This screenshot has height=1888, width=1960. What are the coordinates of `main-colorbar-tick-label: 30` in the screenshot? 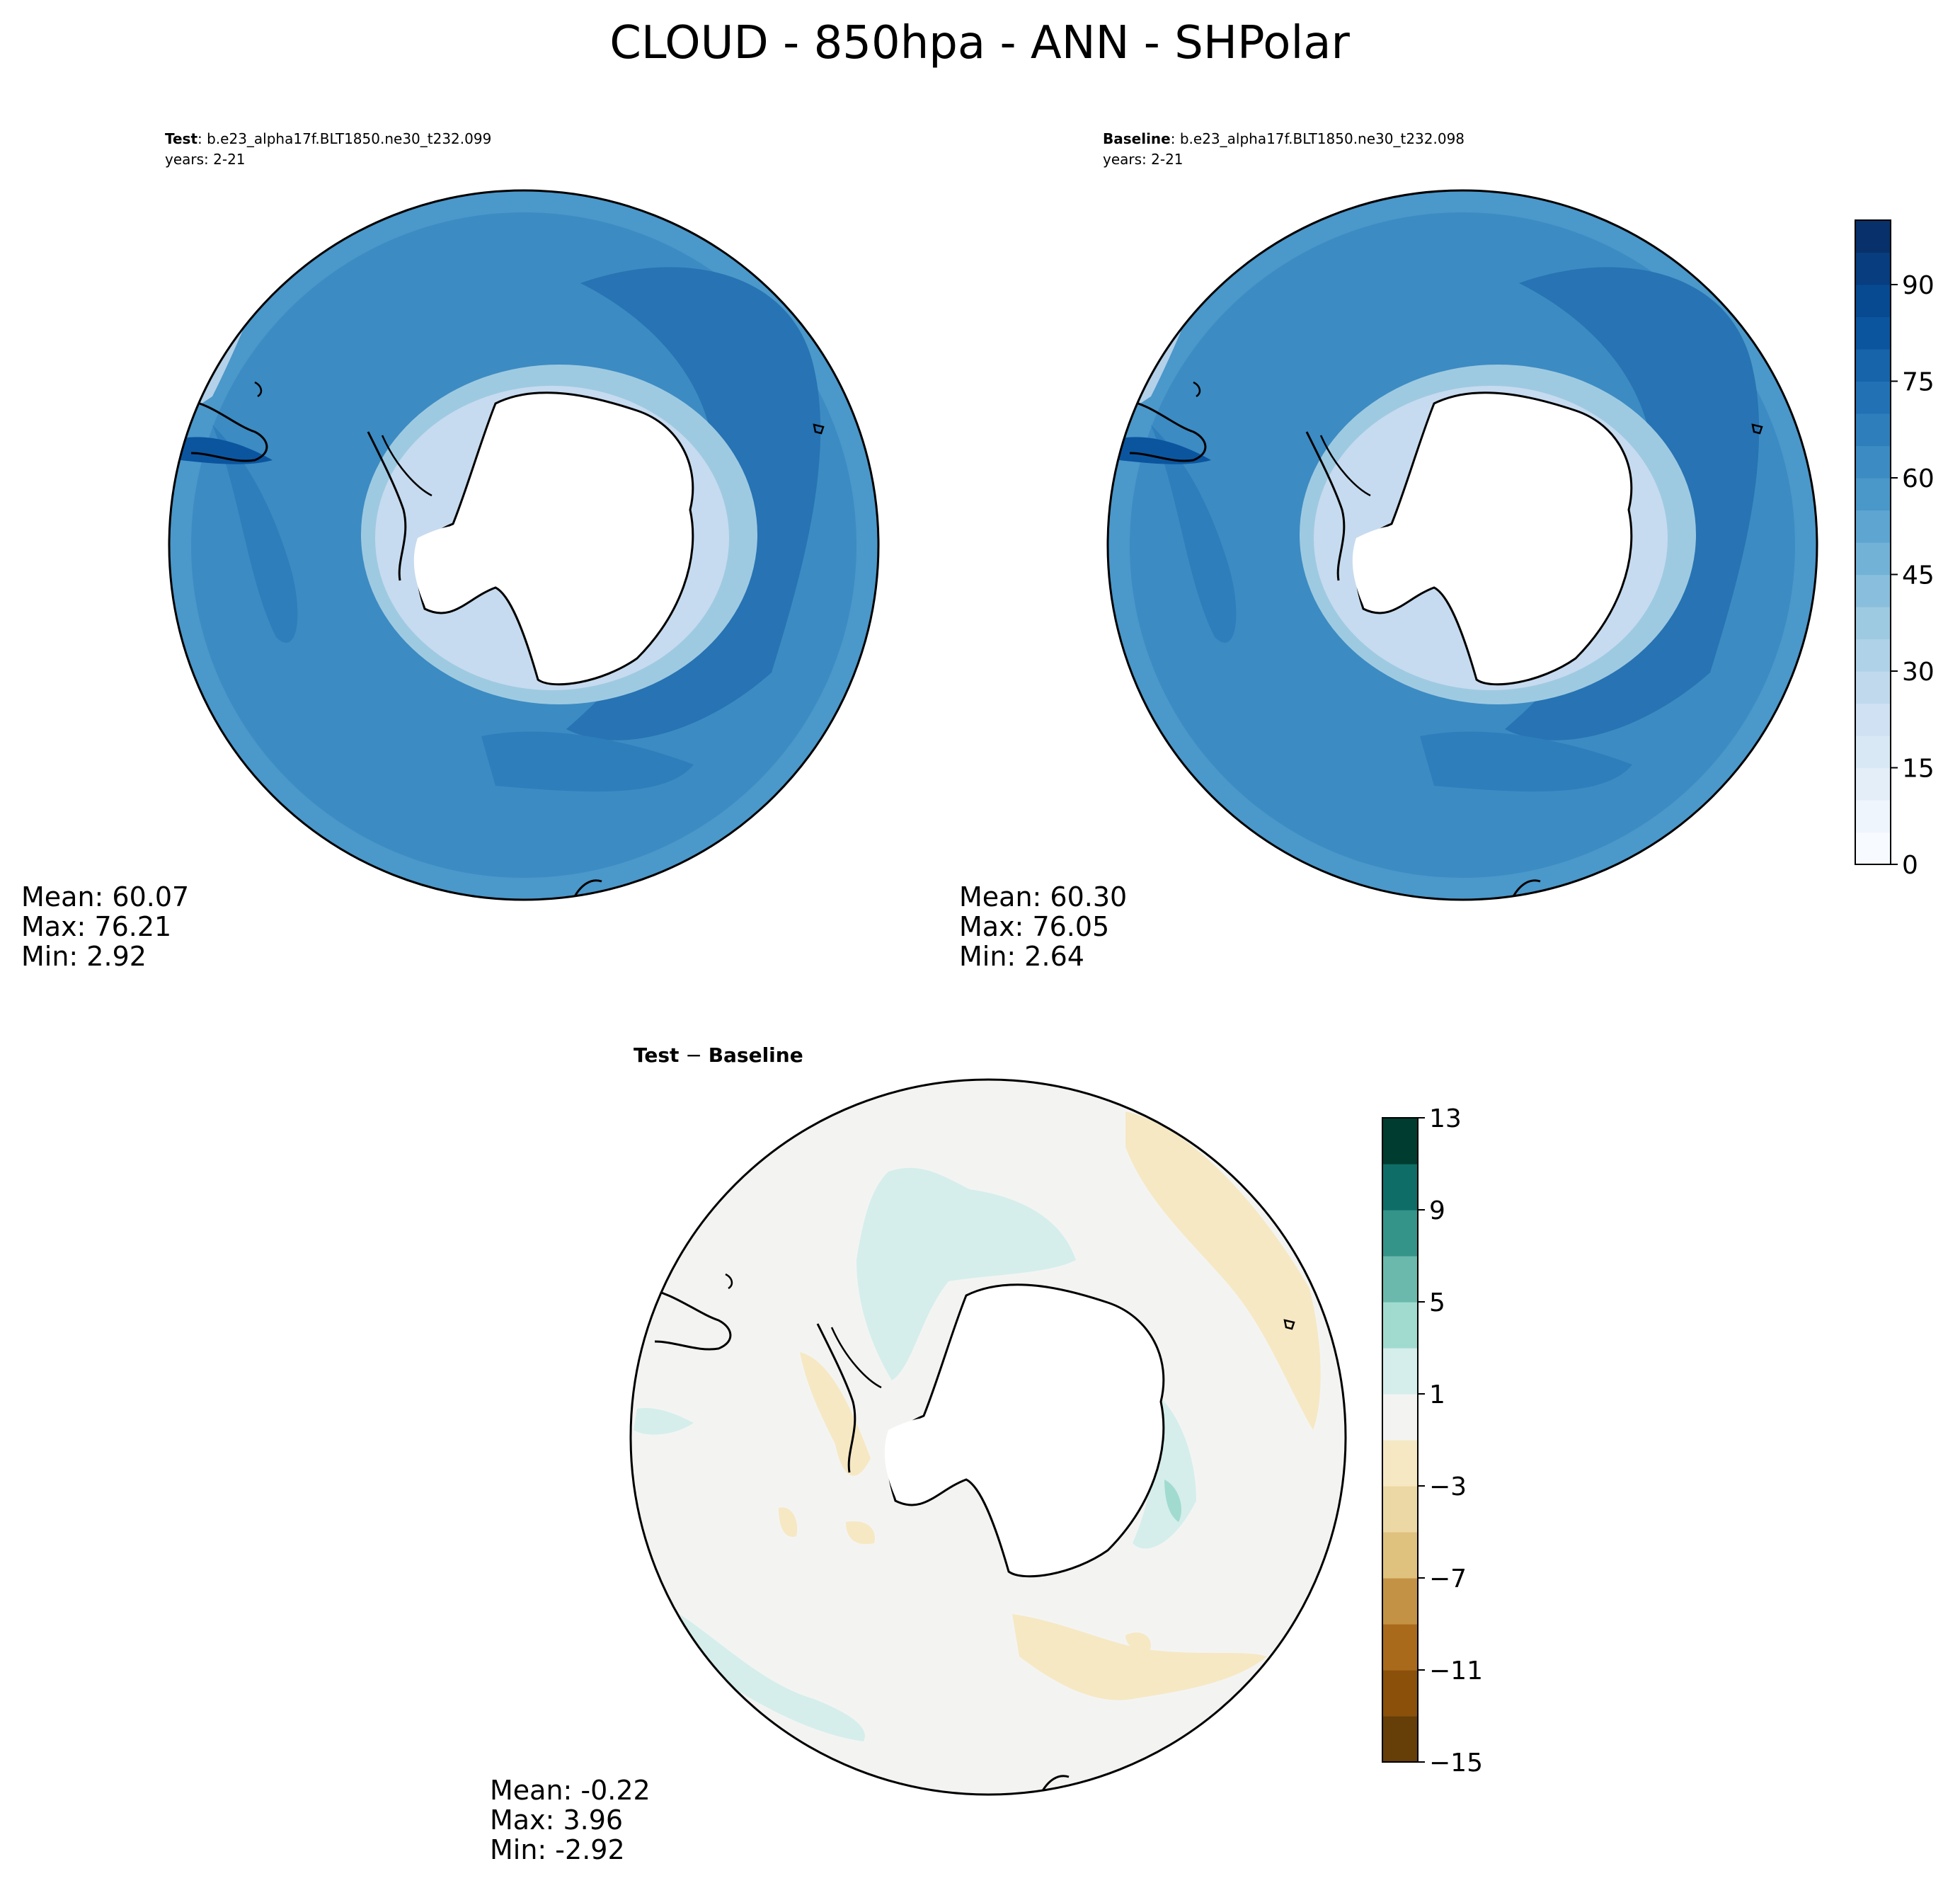 It's located at (1918, 672).